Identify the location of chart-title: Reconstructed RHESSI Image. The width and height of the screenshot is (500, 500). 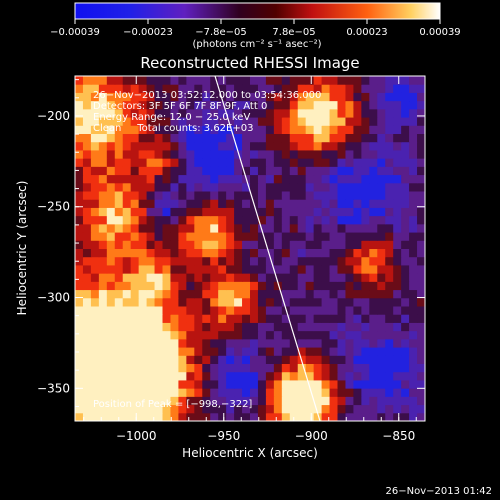
(249, 63).